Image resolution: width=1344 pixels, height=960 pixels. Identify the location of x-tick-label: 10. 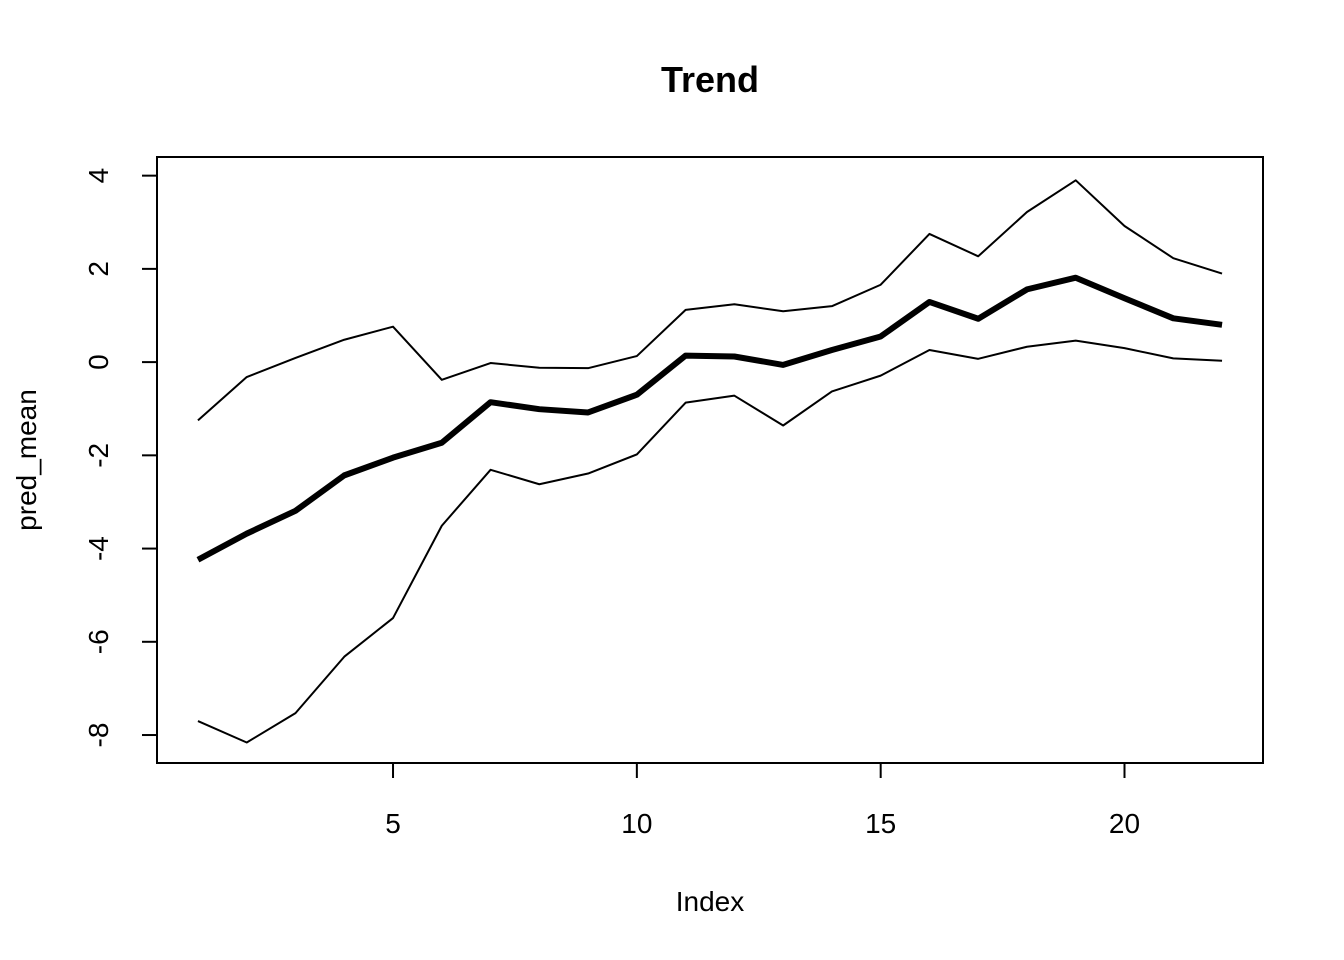
(636, 823).